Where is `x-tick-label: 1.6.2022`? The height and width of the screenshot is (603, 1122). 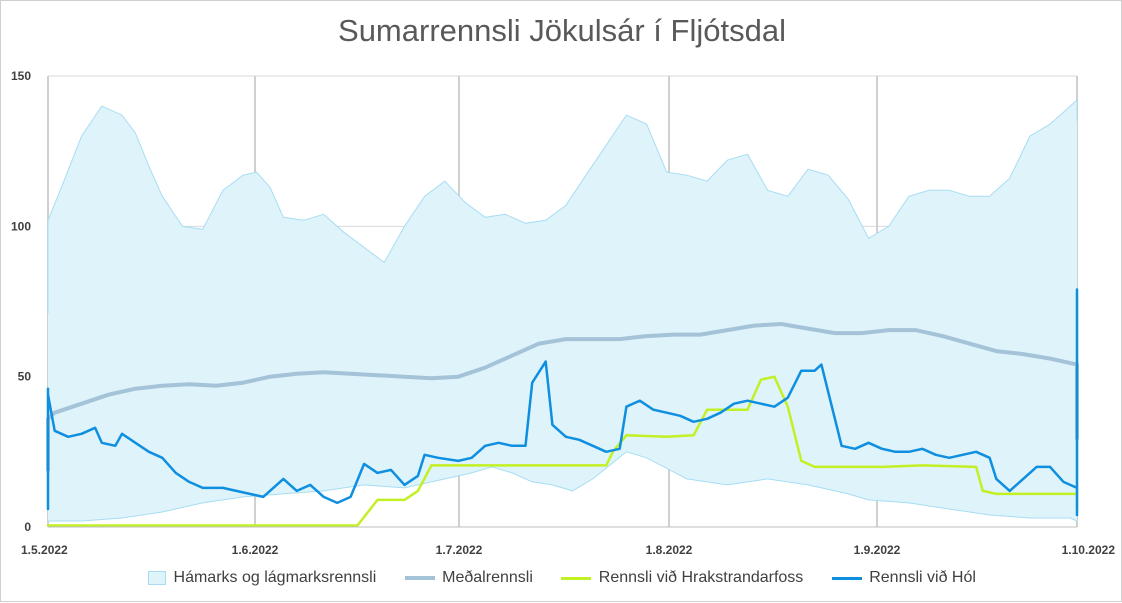 x-tick-label: 1.6.2022 is located at coordinates (255, 550).